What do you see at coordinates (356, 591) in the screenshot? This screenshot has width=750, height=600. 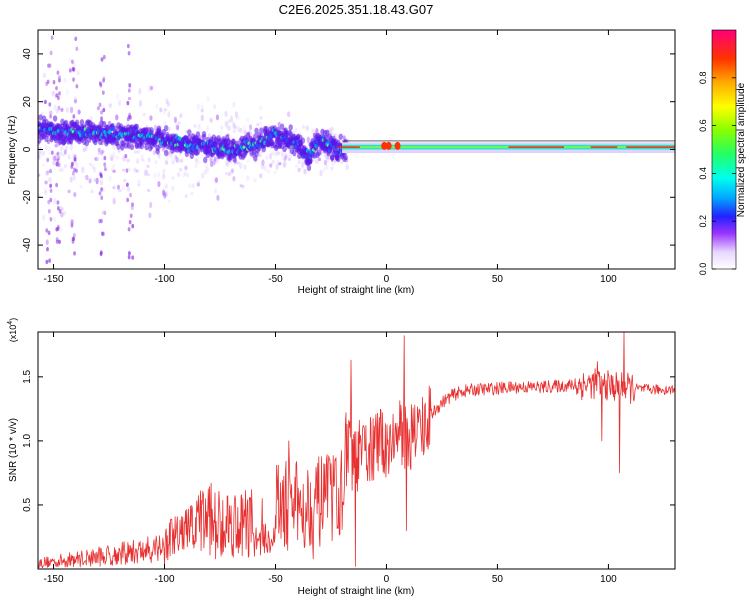 I see `snr-x-label: Height of straight line (km)` at bounding box center [356, 591].